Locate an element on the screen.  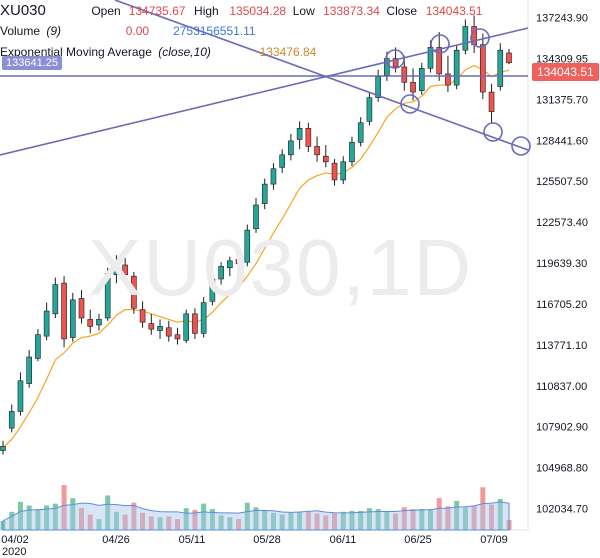
y-tick-label: 102034.70 is located at coordinates (562, 510).